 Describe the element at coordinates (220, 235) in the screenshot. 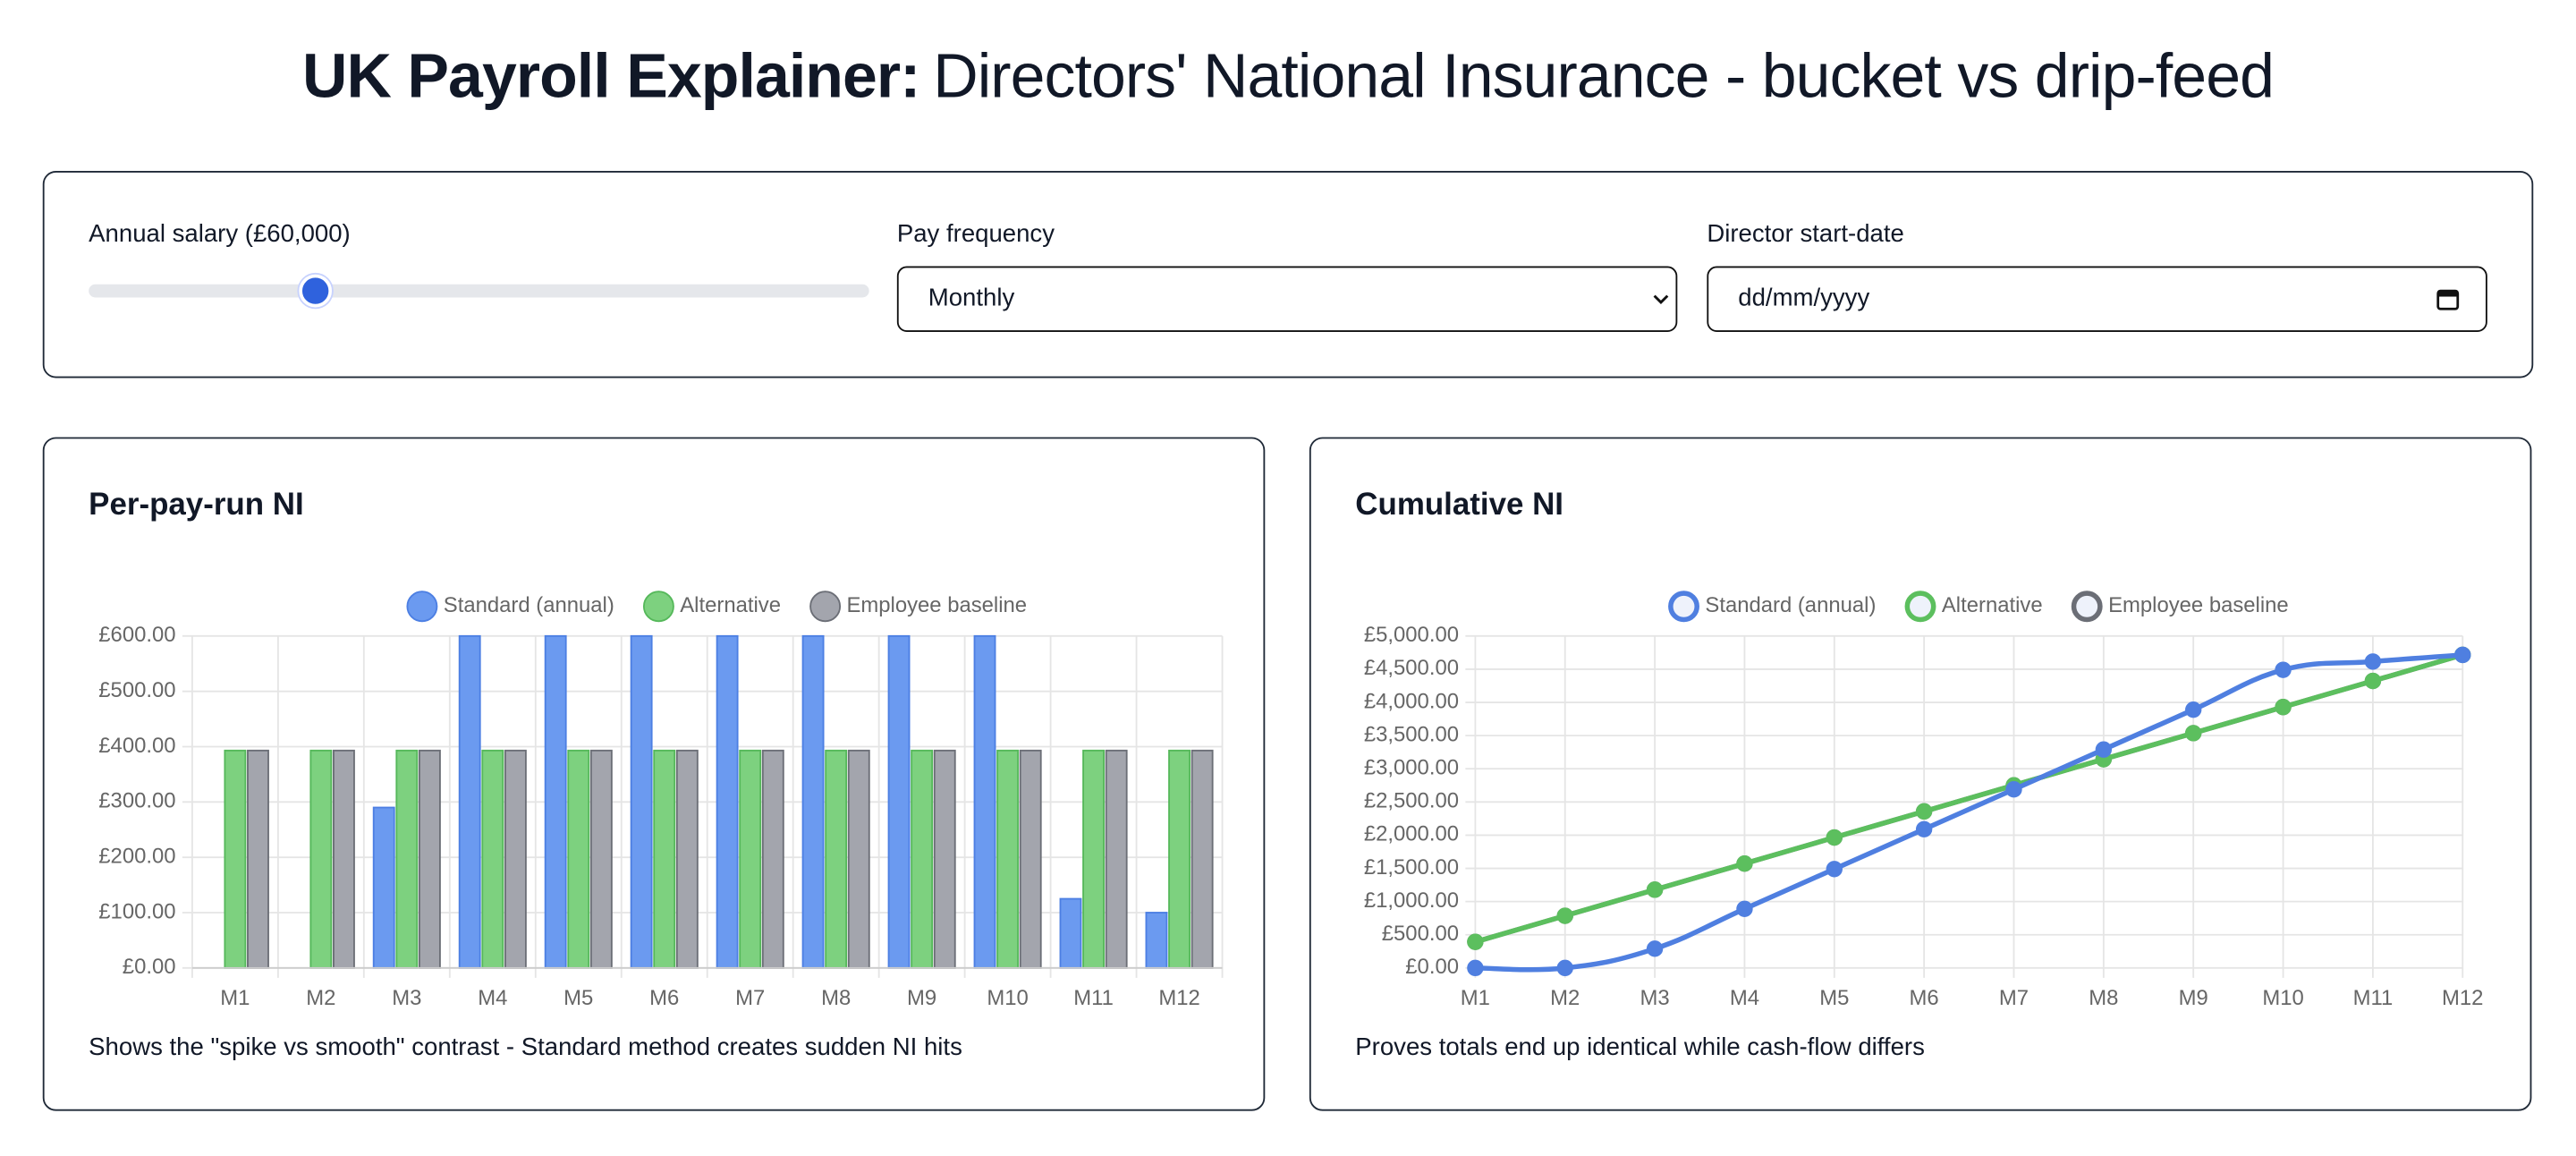

I see `salary-label: Annual salary (£60,000)` at that location.